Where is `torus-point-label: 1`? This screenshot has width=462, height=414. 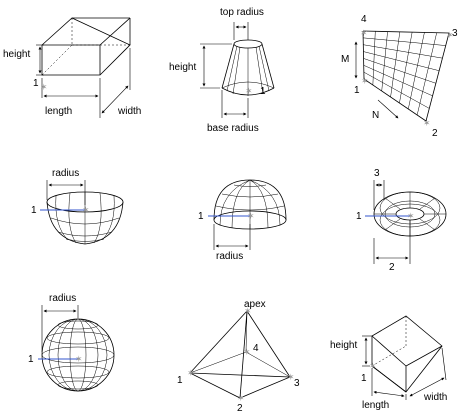
torus-point-label: 1 is located at coordinates (359, 216).